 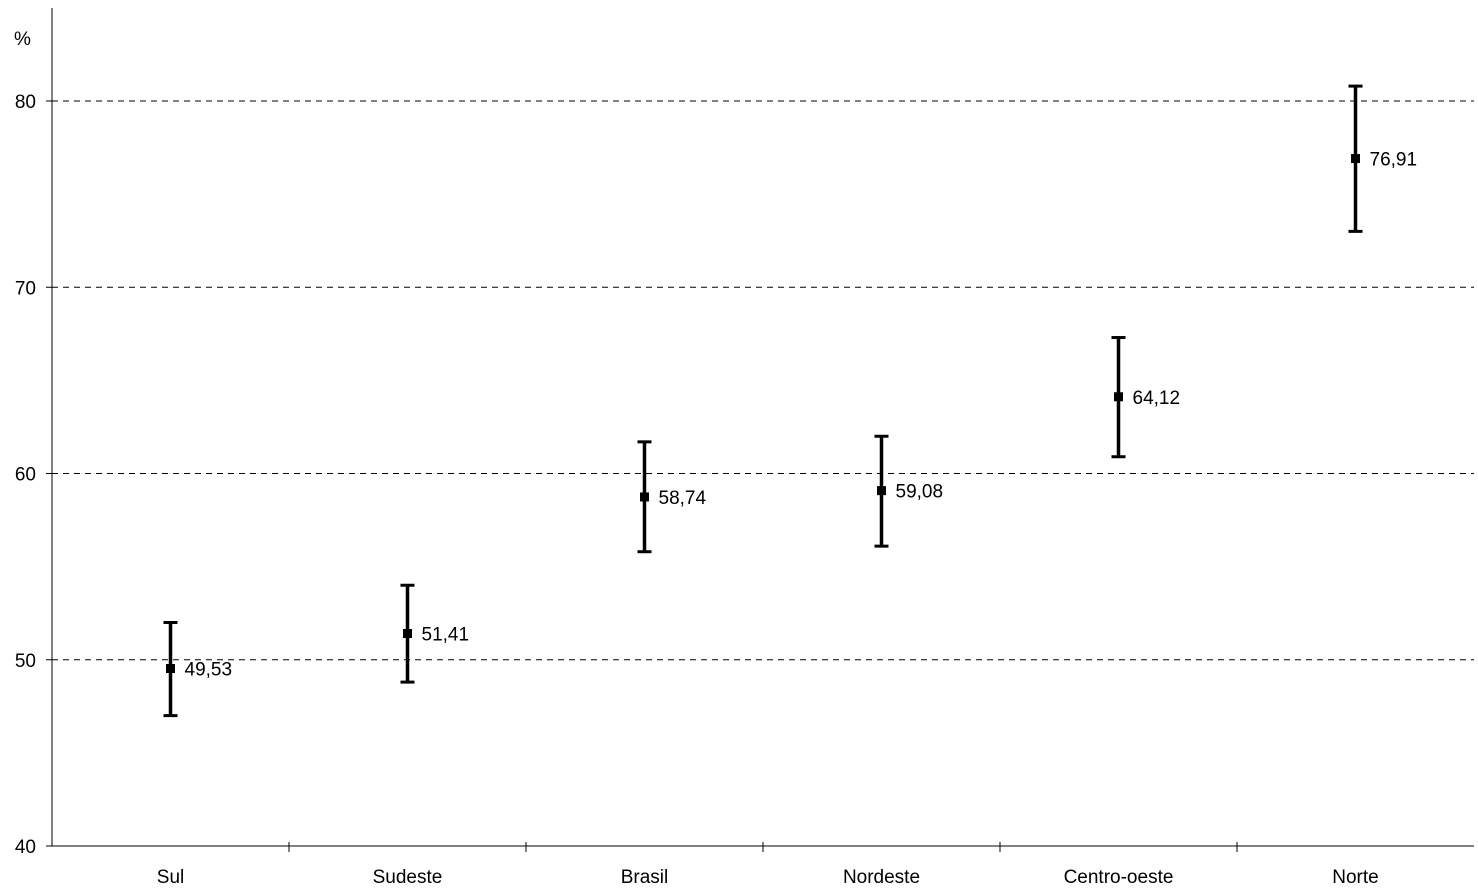 What do you see at coordinates (1355, 877) in the screenshot?
I see `x-tick-label-norte: Norte` at bounding box center [1355, 877].